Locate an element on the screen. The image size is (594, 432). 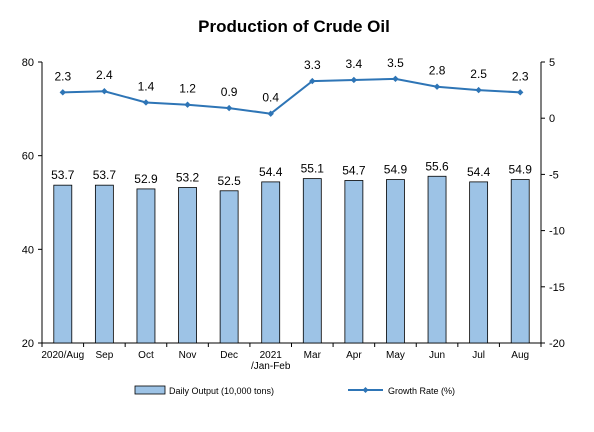
line-data-label: 1.4 is located at coordinates (146, 86).